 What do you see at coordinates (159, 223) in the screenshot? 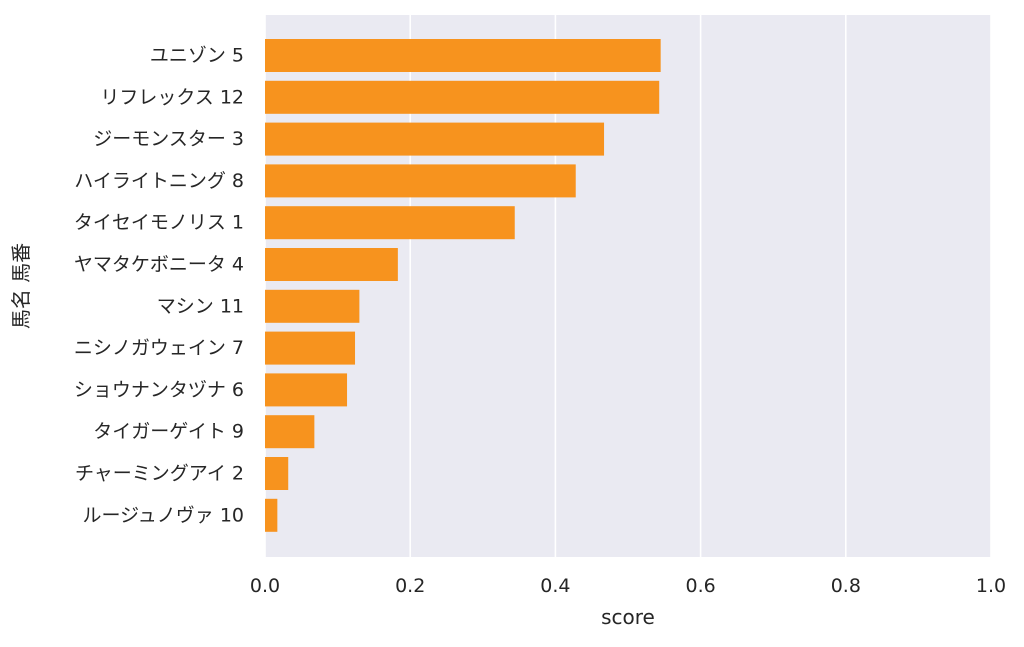
I see `category-label-4: タイセイモノリス 1` at bounding box center [159, 223].